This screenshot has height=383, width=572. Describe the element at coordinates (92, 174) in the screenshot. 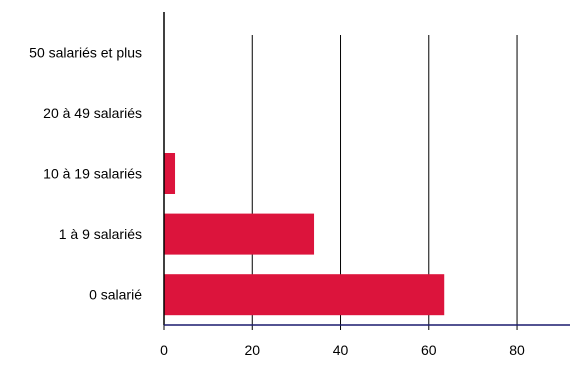

I see `category-label: 10 à 19 salariés` at that location.